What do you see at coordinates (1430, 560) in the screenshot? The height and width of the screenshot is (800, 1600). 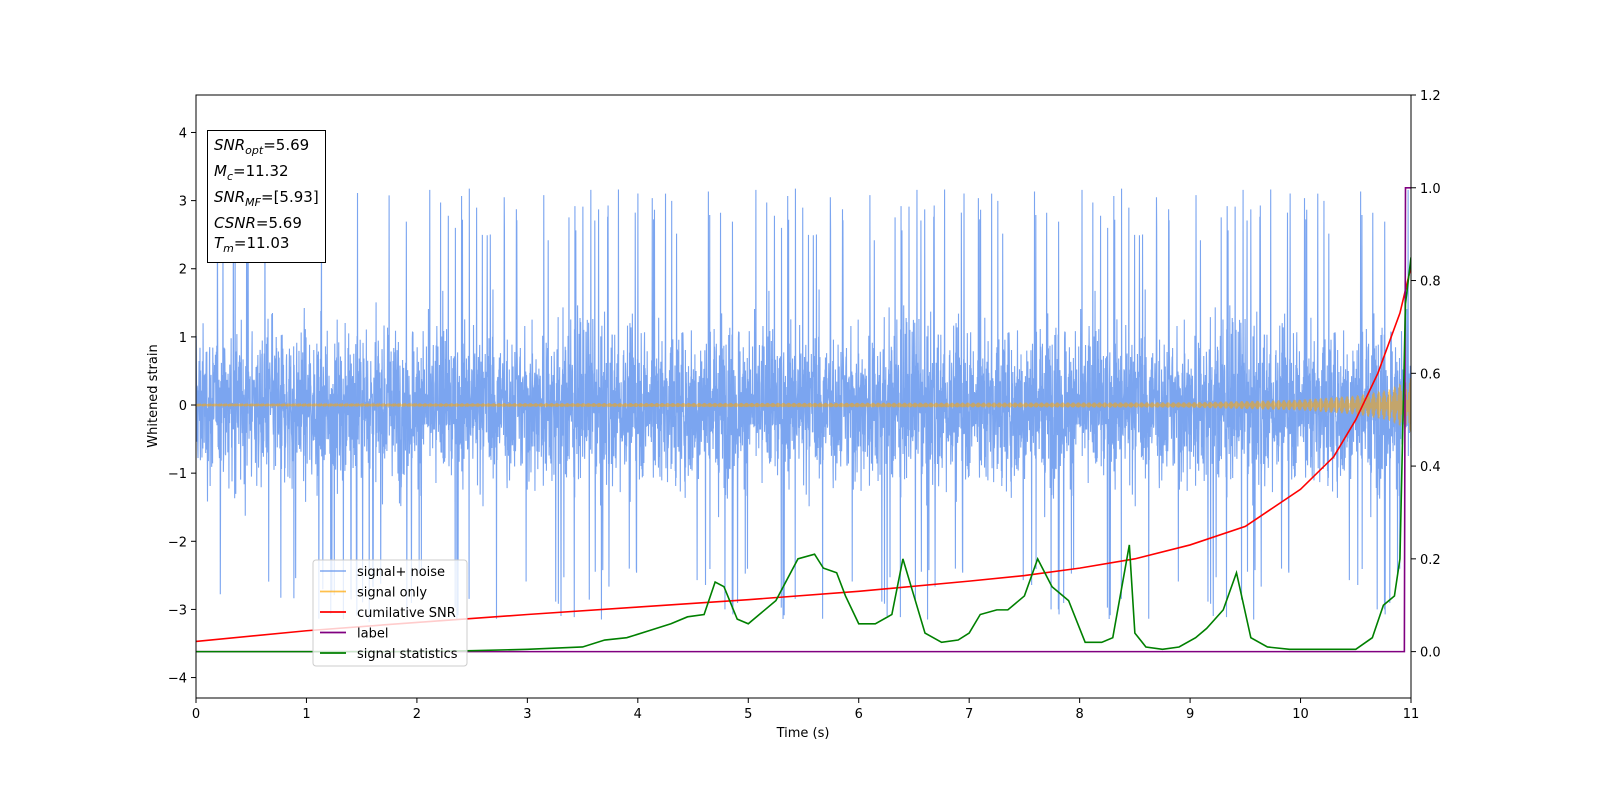 I see `y-right-tick-label: 0.2` at bounding box center [1430, 560].